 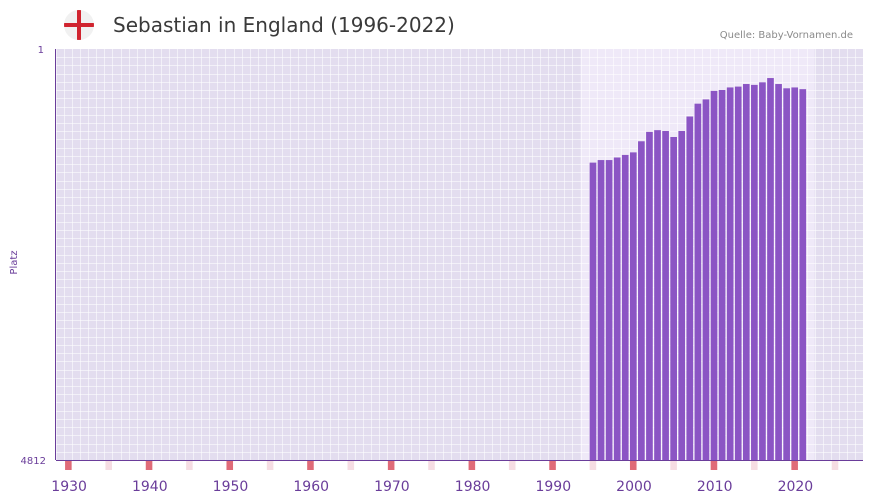 I want to click on bar-2018, so click(x=770, y=269).